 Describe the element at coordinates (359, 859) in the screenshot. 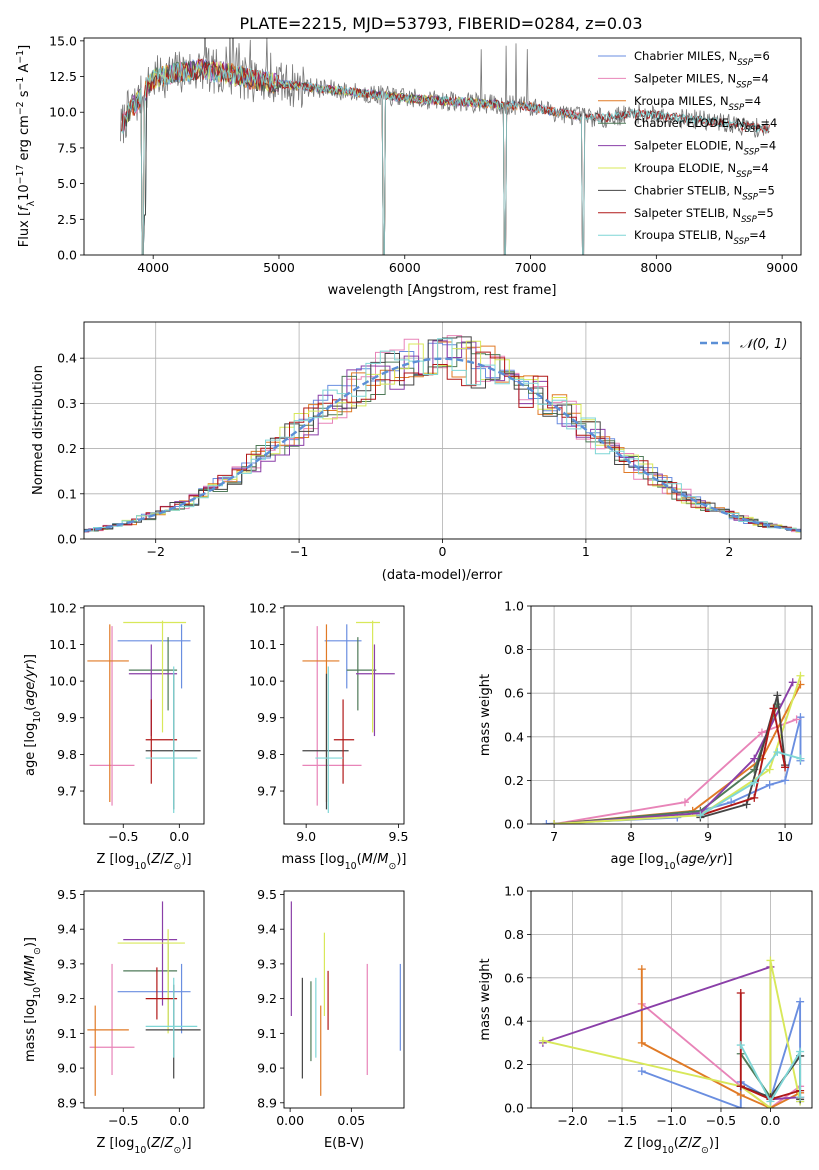

I see `x-axis-label-part: (` at that location.